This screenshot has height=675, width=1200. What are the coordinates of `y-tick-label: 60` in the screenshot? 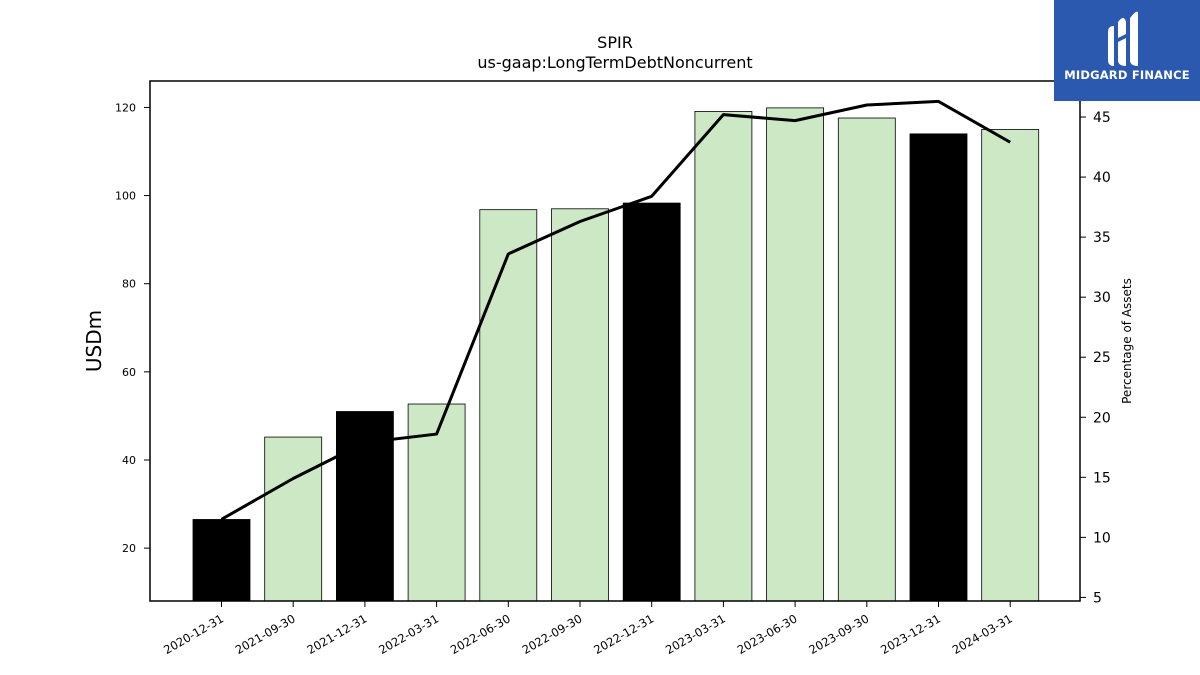 It's located at (129, 372).